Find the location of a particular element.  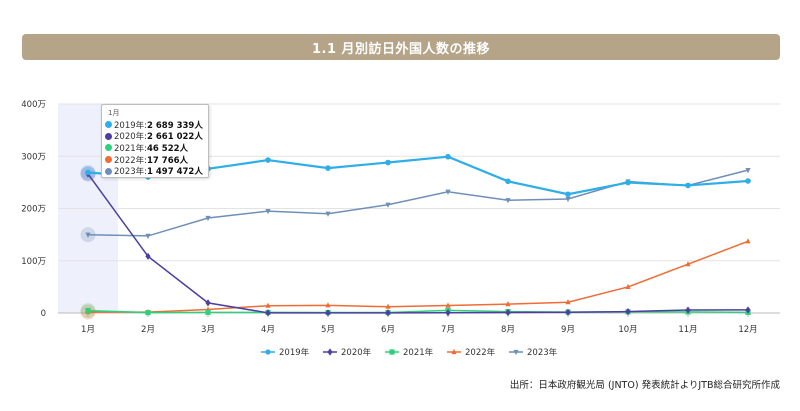

x-tick-label: 3月 is located at coordinates (208, 330).